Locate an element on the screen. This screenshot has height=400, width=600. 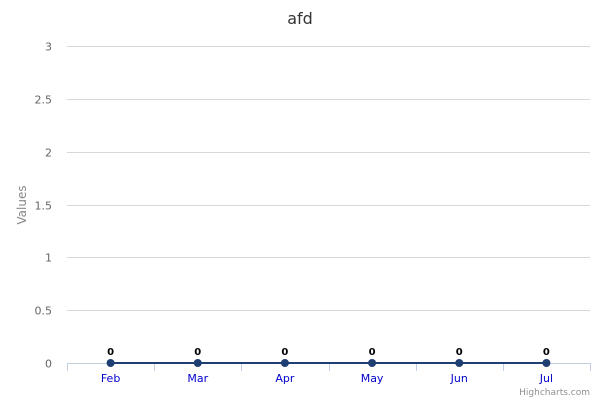
y-tick-label: 3 is located at coordinates (48, 47).